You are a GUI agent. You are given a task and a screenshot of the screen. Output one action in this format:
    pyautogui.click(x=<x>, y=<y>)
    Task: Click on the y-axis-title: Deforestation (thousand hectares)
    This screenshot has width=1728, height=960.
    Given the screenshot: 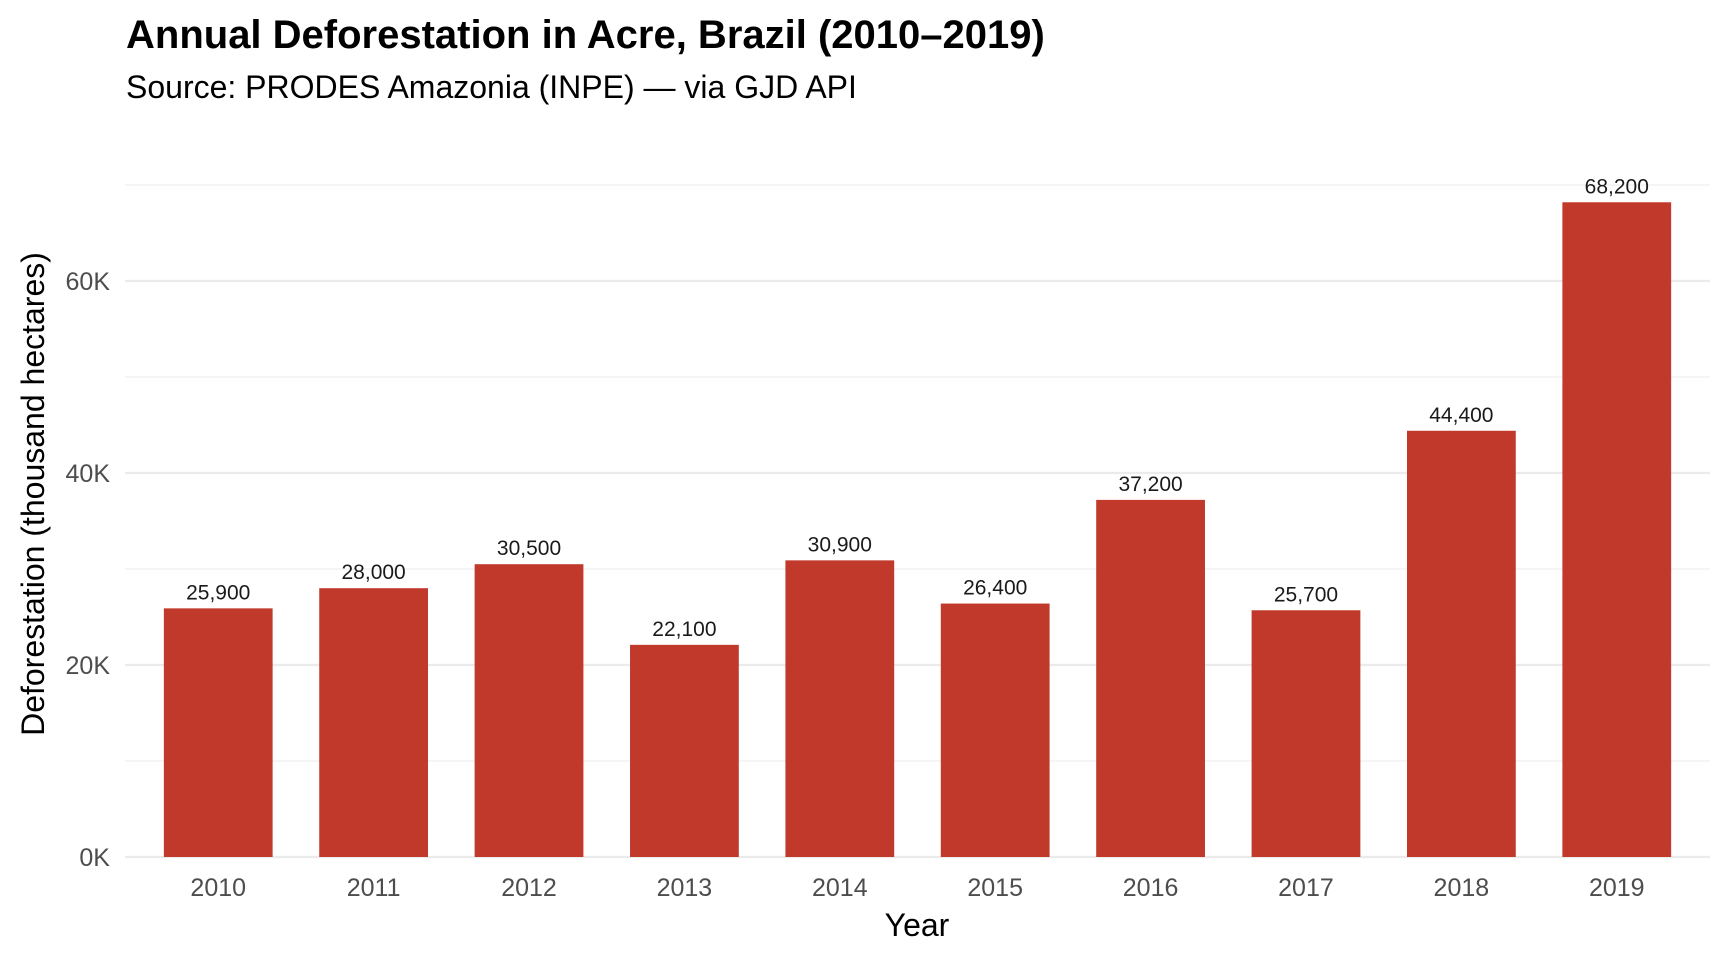 What is the action you would take?
    pyautogui.click(x=33, y=494)
    